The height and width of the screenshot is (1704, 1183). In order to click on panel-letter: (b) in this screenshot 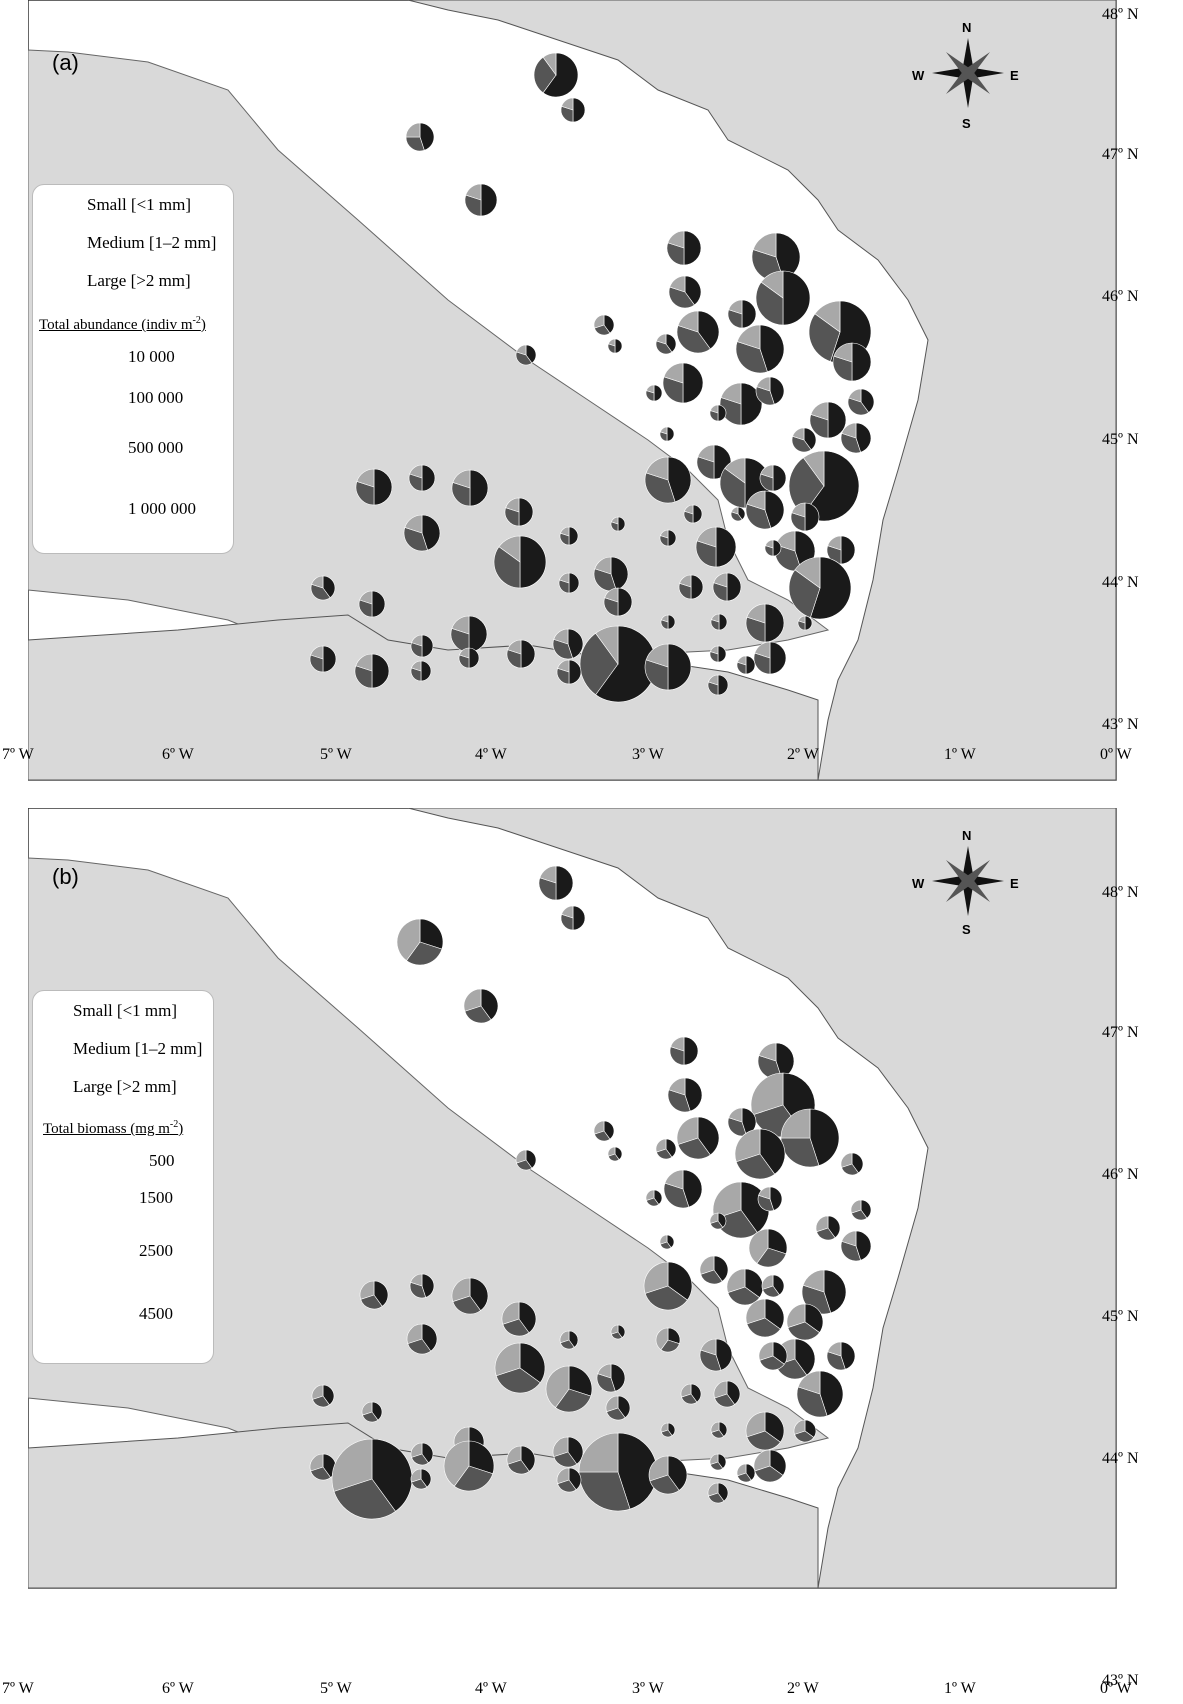, I will do `click(65, 876)`.